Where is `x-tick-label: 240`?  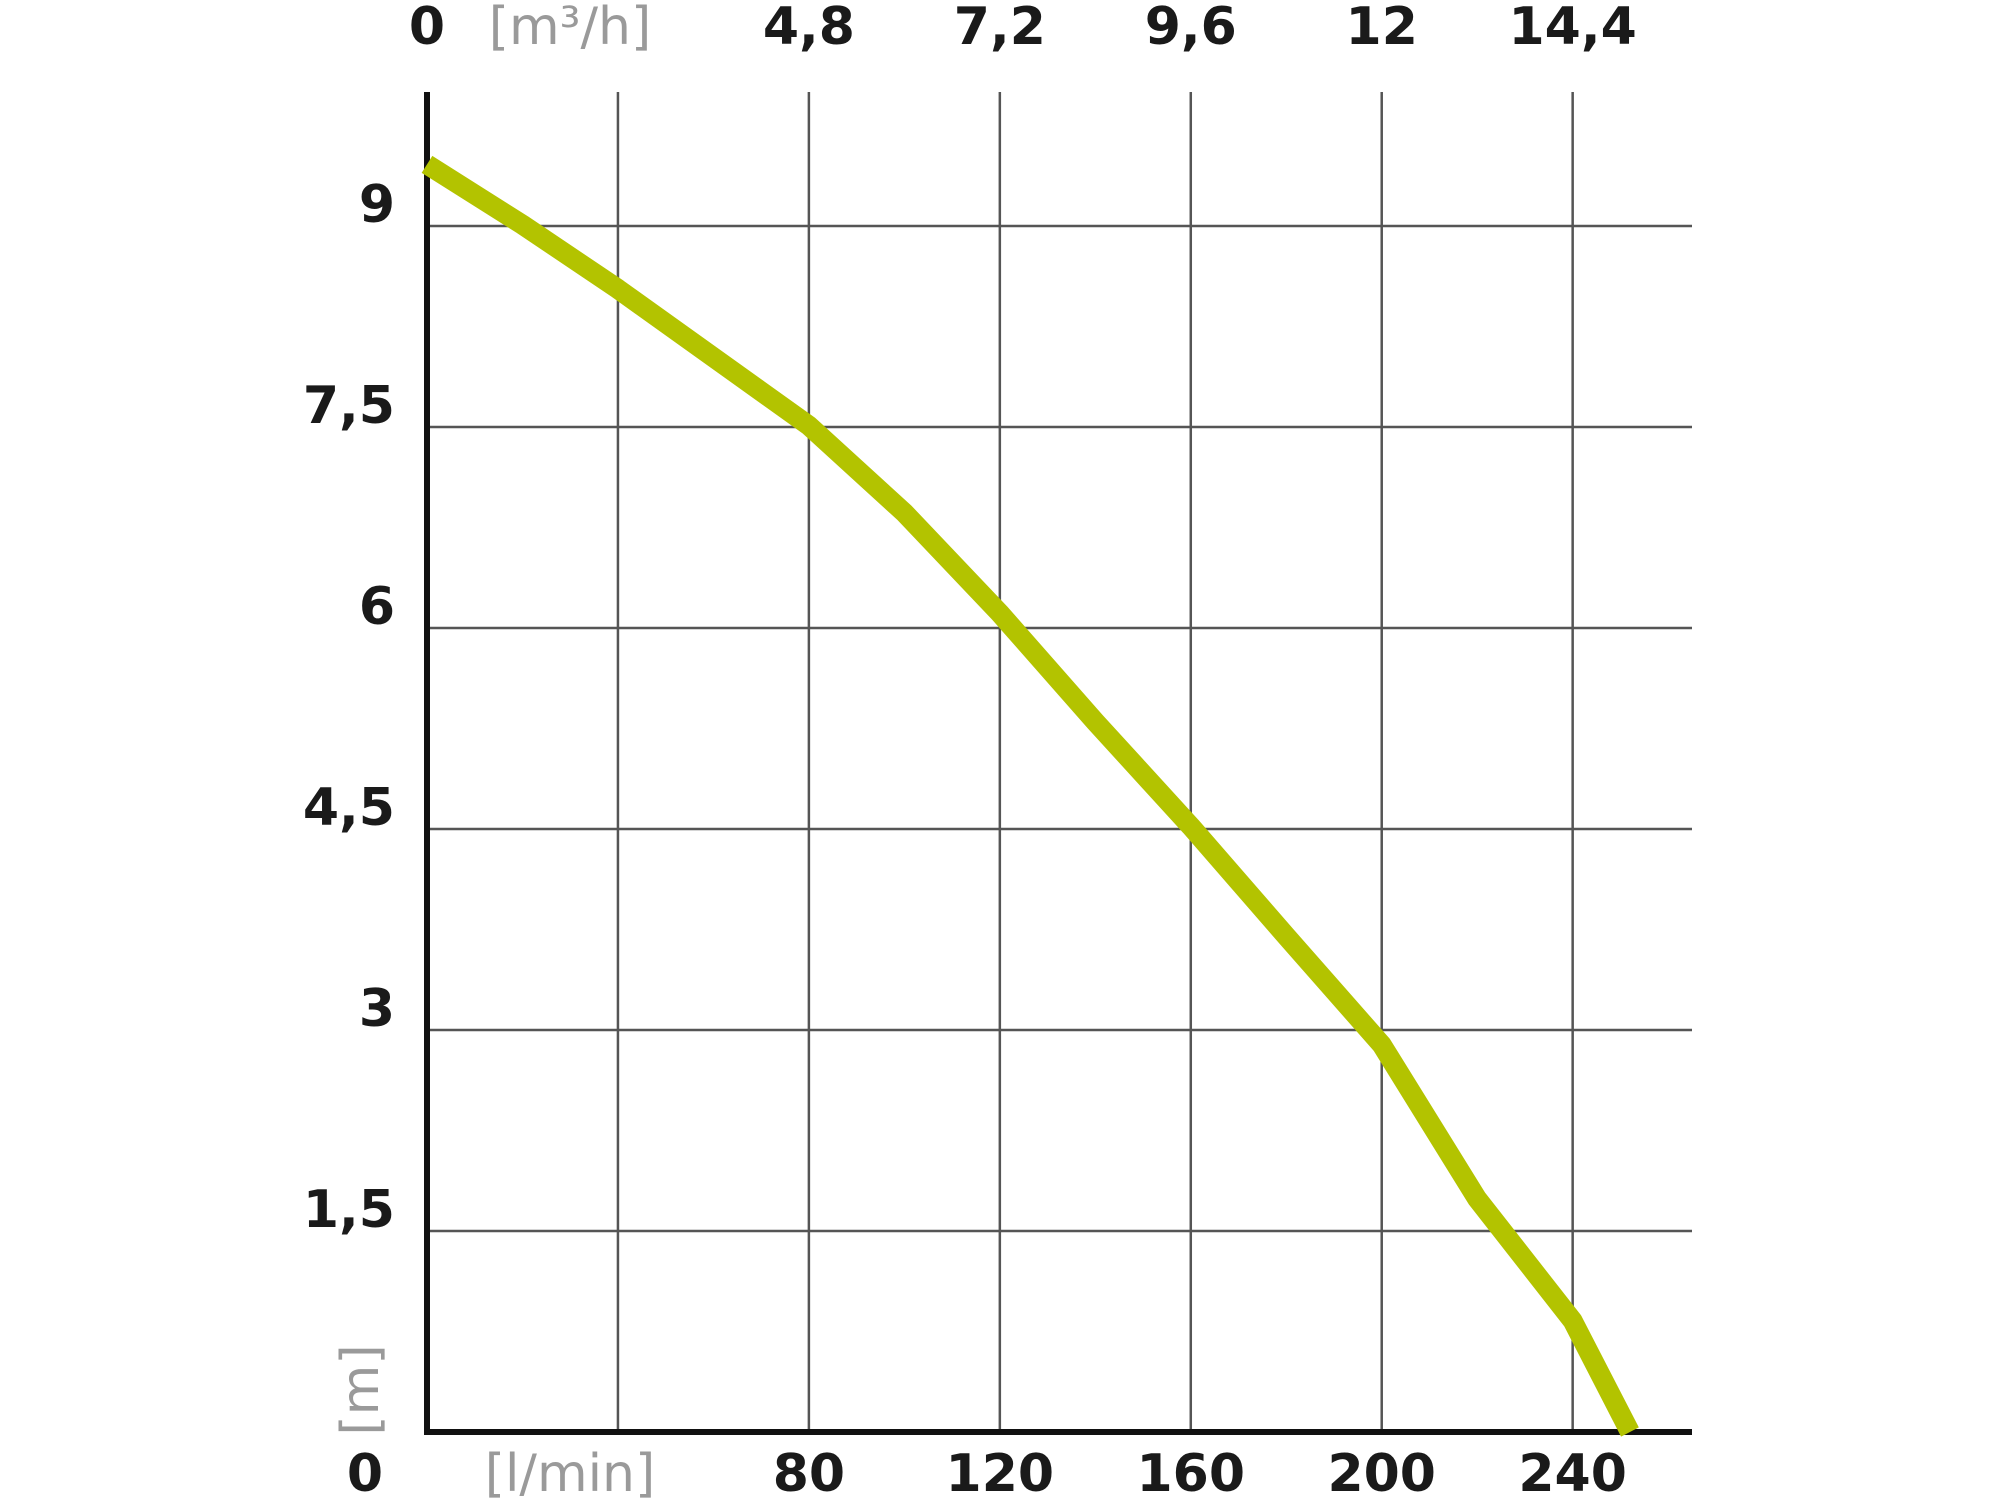
x-tick-label: 240 is located at coordinates (1572, 1472).